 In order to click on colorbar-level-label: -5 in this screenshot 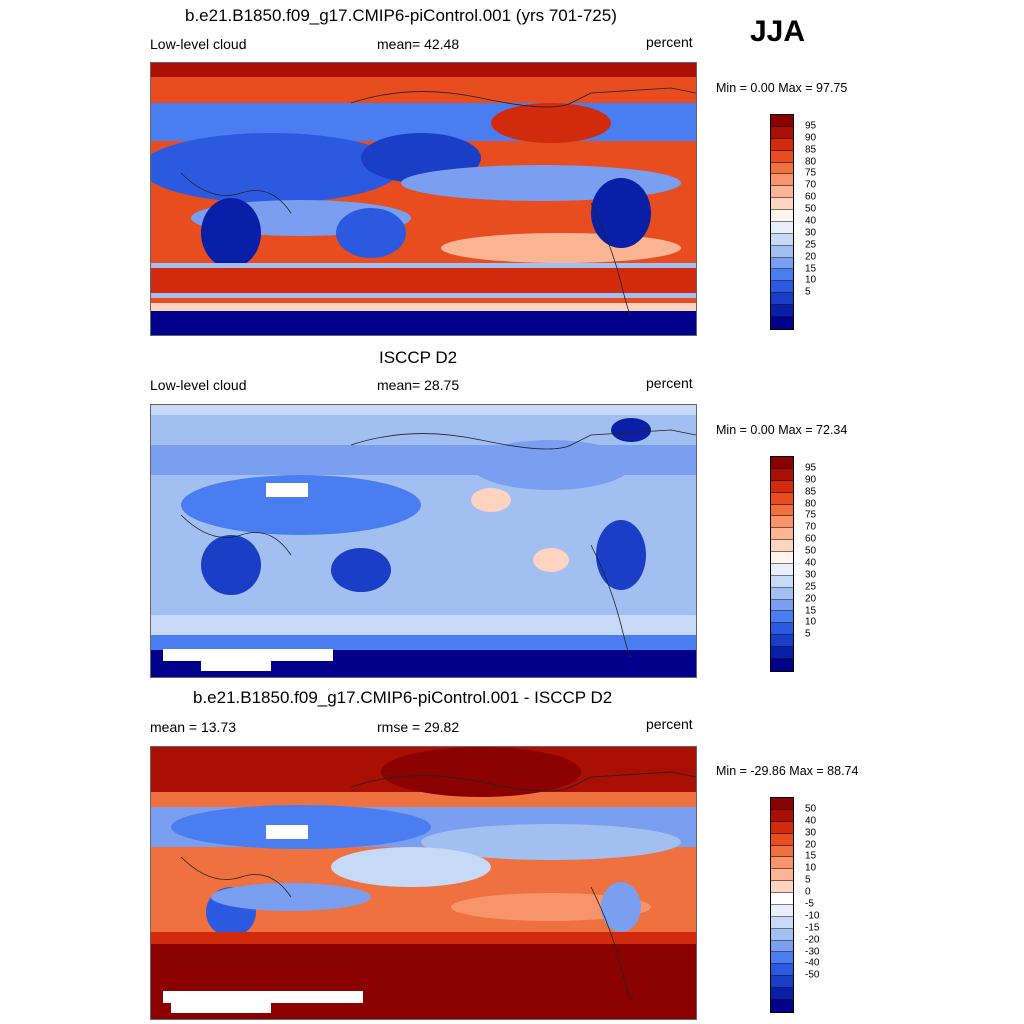, I will do `click(809, 904)`.